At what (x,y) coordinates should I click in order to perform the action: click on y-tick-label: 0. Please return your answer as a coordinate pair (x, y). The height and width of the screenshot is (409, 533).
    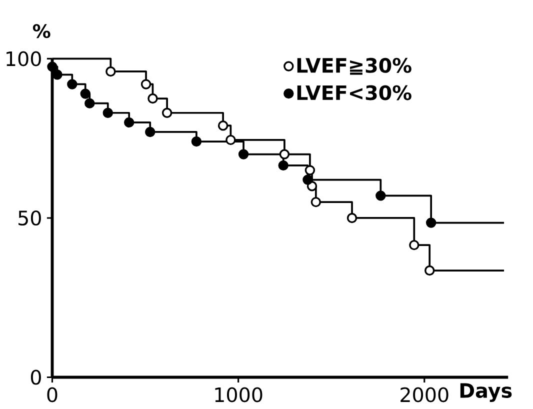
    Looking at the image, I should click on (35, 377).